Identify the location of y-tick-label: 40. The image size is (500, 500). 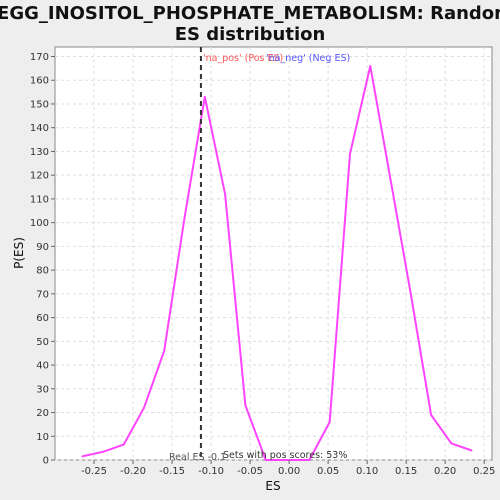
(42, 366).